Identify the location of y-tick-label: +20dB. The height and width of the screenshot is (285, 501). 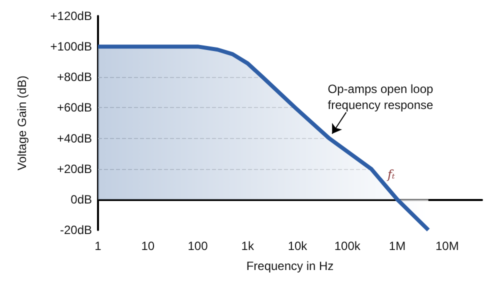
(74, 169).